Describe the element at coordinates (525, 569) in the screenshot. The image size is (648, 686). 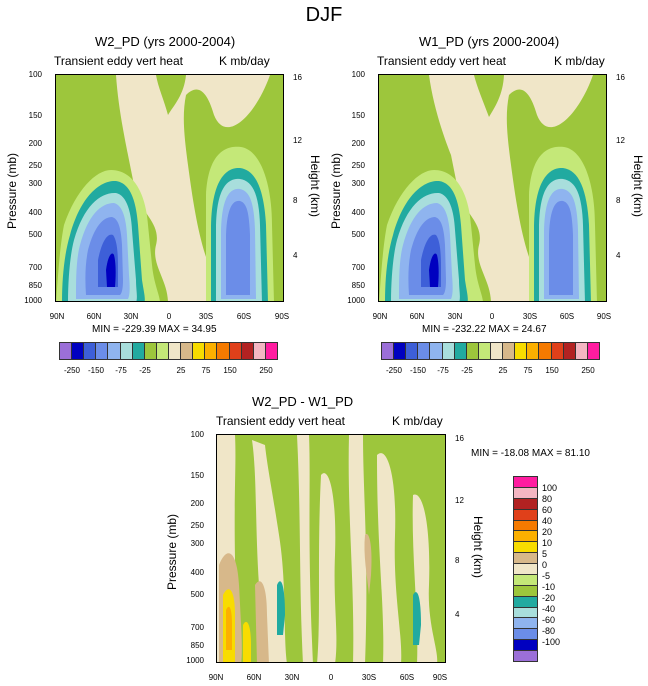
I see `colorbar-vertical` at that location.